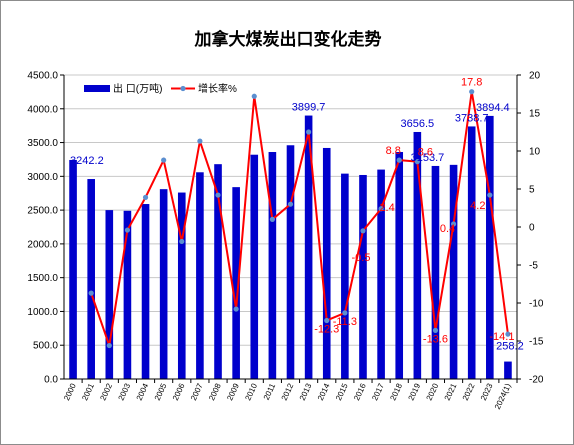 The width and height of the screenshot is (574, 445). I want to click on bar-2000, so click(73, 269).